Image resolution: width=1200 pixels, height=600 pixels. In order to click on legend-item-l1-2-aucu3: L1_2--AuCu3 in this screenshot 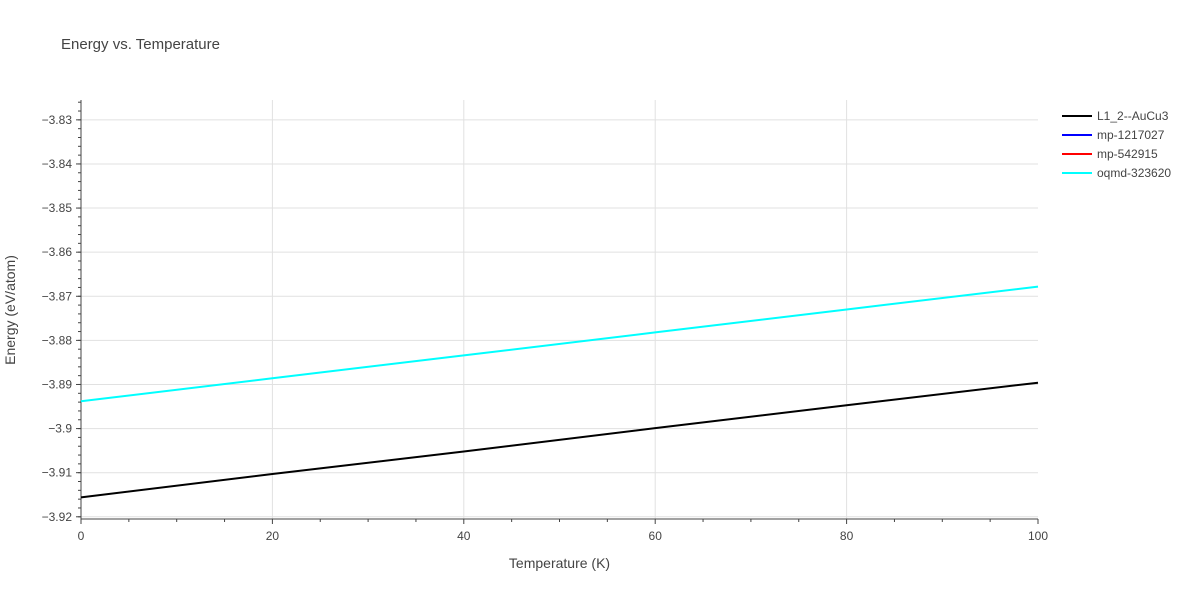, I will do `click(1128, 115)`.